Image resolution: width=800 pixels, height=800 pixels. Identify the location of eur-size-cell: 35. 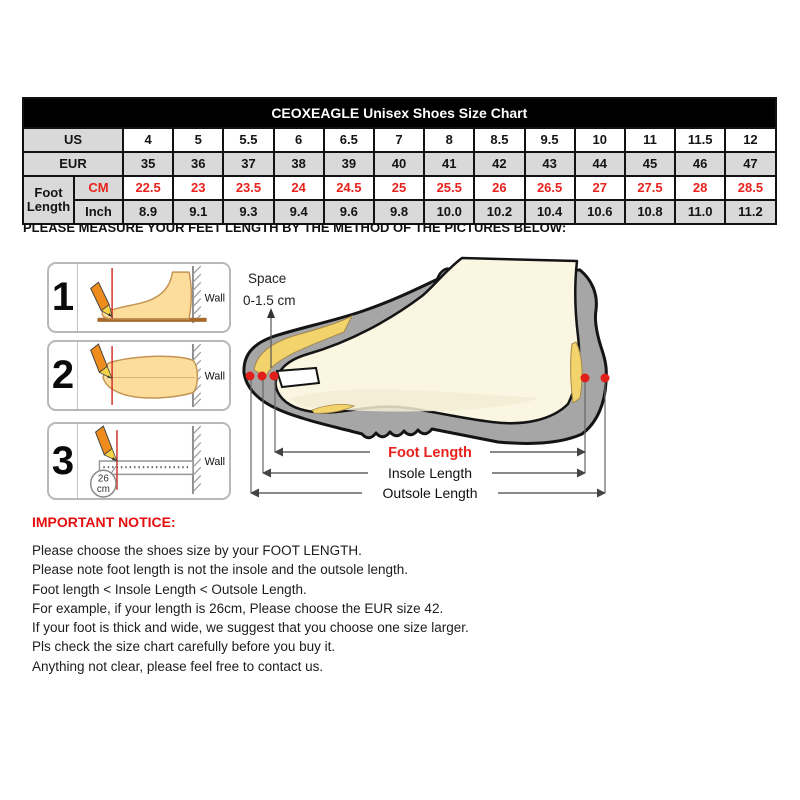
(148, 164).